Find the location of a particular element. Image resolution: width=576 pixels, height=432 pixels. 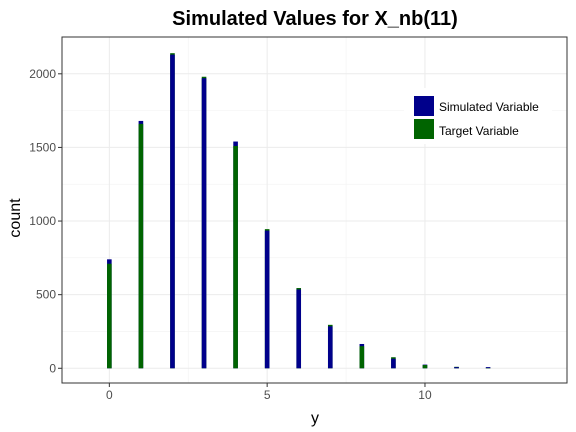

legend: Simulated Variable Target Variable is located at coordinates (478, 116).